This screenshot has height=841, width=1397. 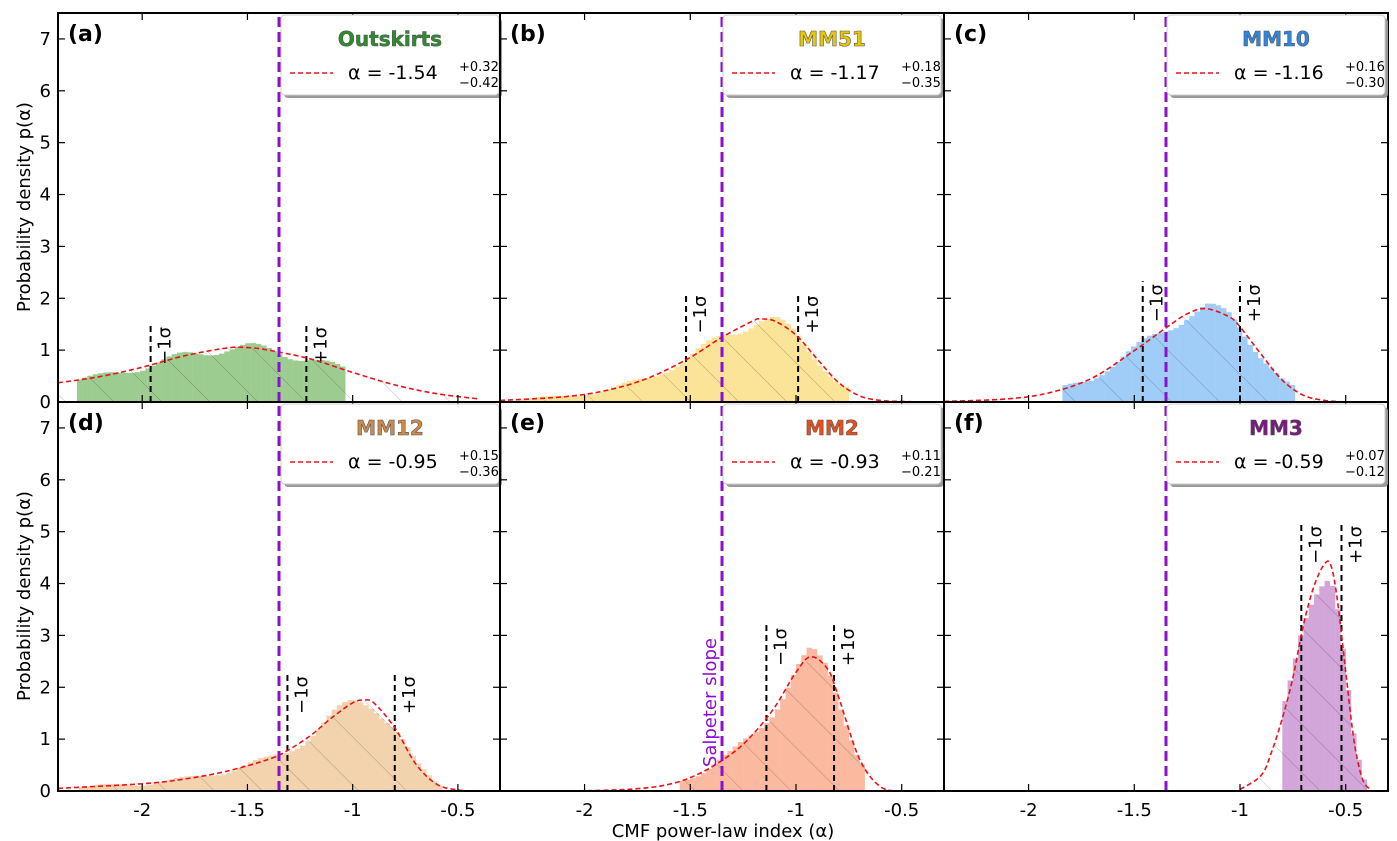 What do you see at coordinates (1166, 596) in the screenshot?
I see `panel-frame` at bounding box center [1166, 596].